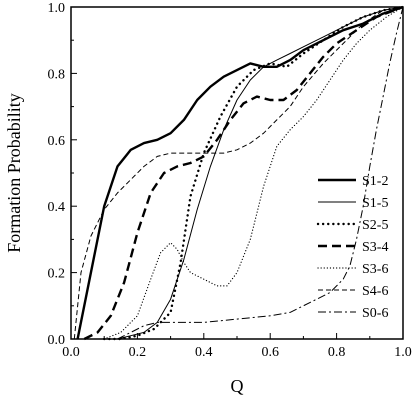  What do you see at coordinates (138, 352) in the screenshot?
I see `x-tick-label: 0.2` at bounding box center [138, 352].